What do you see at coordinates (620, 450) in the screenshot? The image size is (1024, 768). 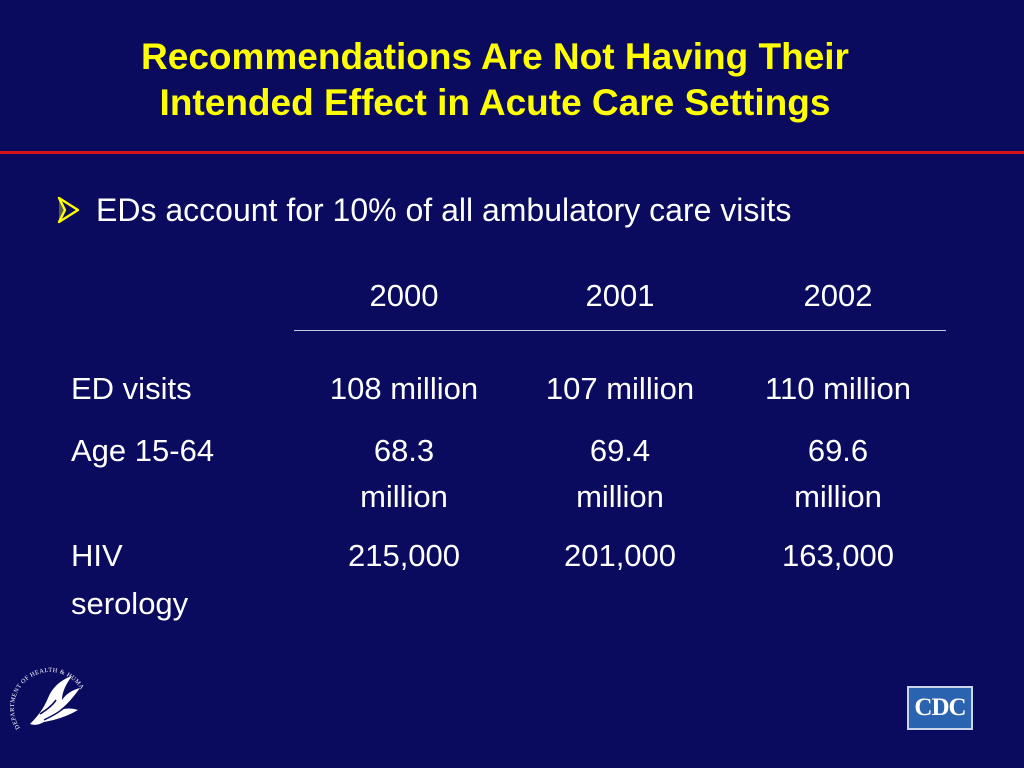 I see `cell-age-2001-line1: 69.4` at bounding box center [620, 450].